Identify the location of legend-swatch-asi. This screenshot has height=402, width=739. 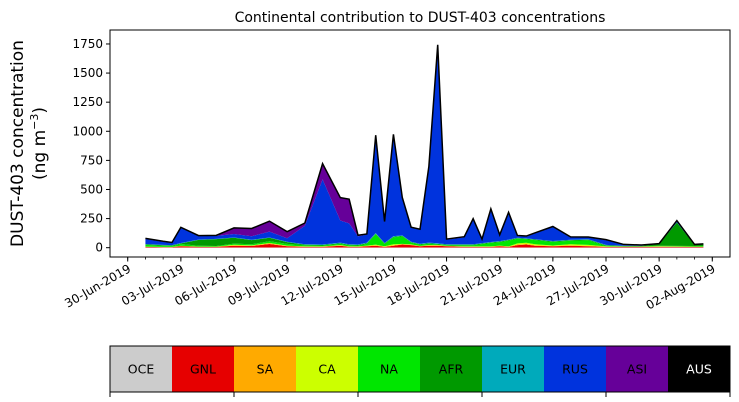
(637, 369).